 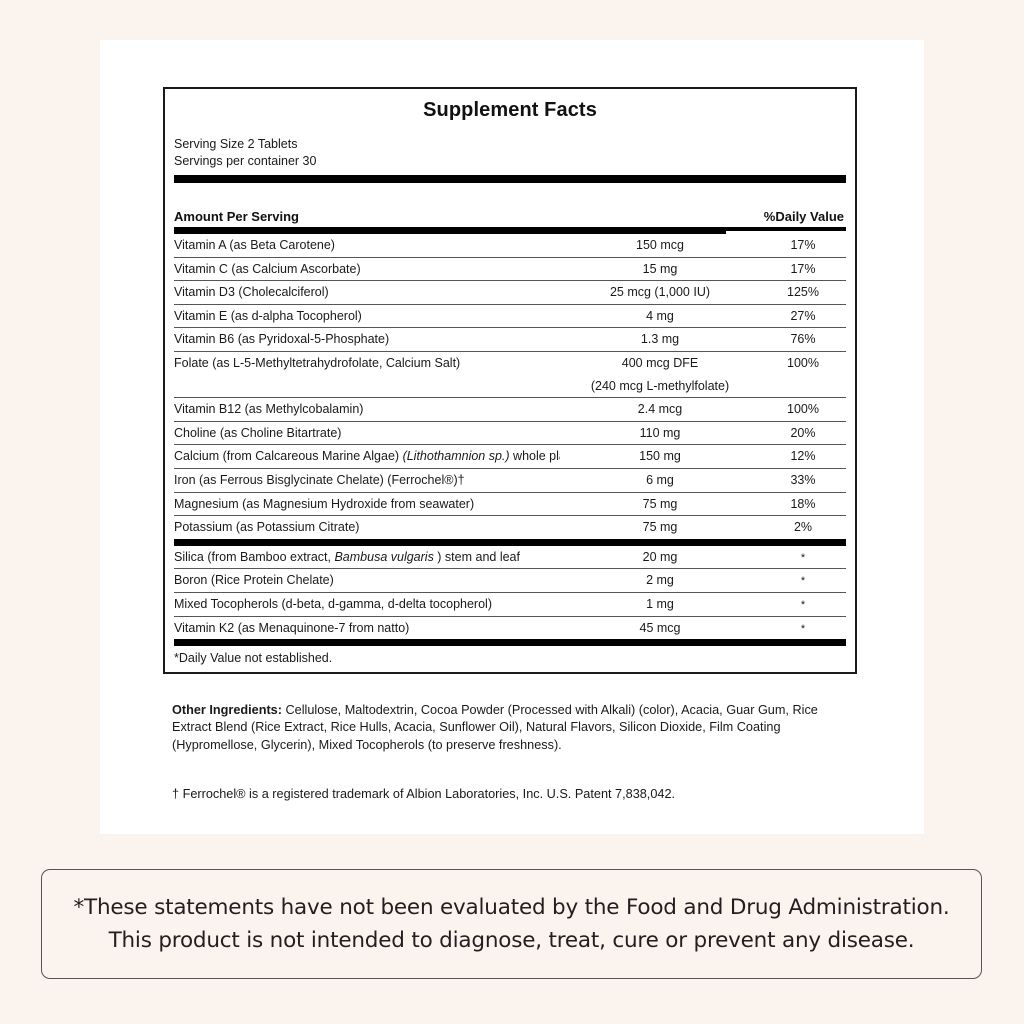 What do you see at coordinates (236, 144) in the screenshot?
I see `serving-size: Serving Size 2 Tablets` at bounding box center [236, 144].